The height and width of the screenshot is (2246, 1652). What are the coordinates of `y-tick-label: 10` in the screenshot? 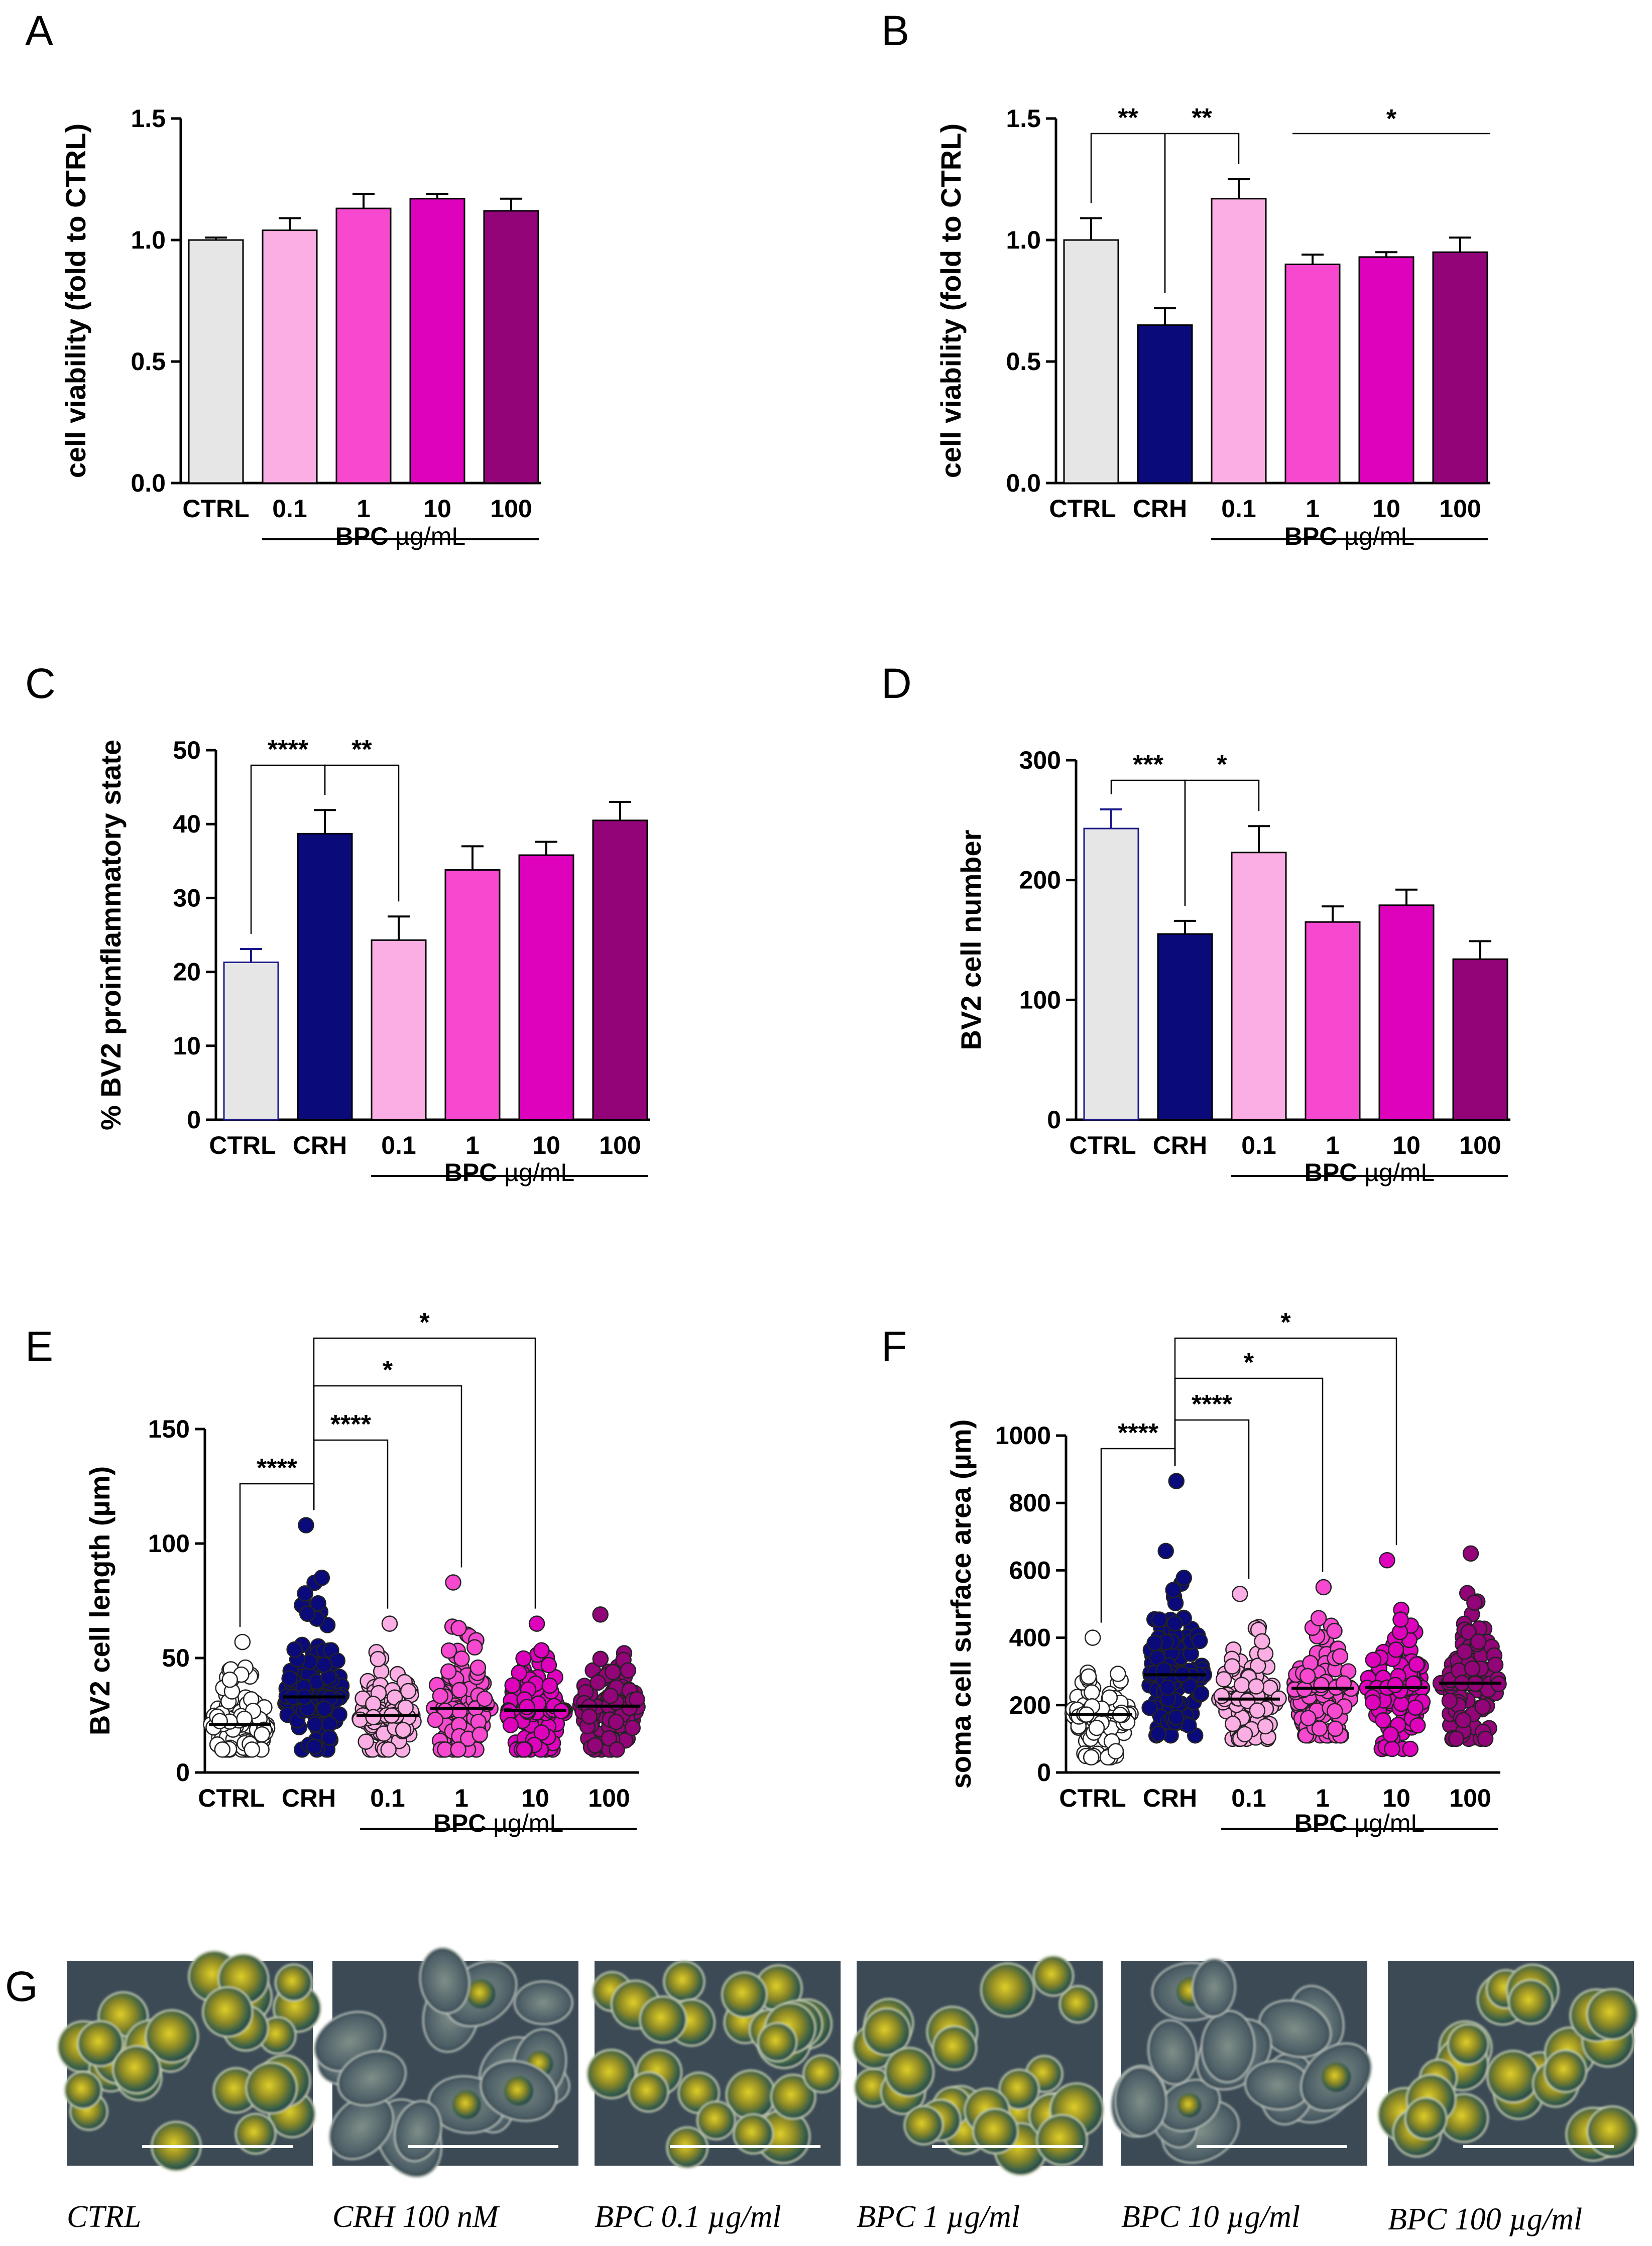 It's located at (187, 1046).